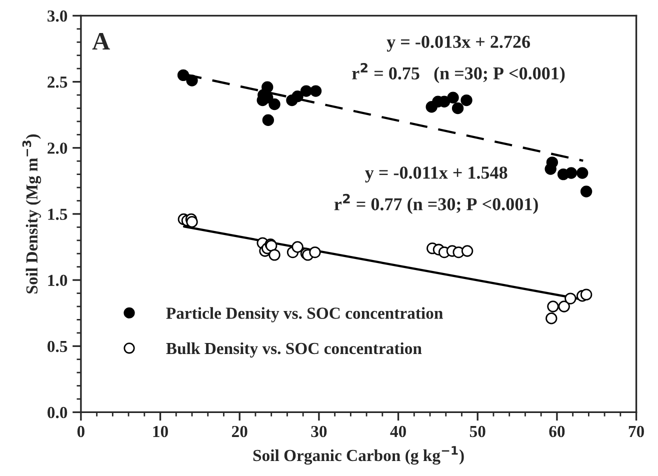 The image size is (658, 476). I want to click on annotation: A, so click(101, 41).